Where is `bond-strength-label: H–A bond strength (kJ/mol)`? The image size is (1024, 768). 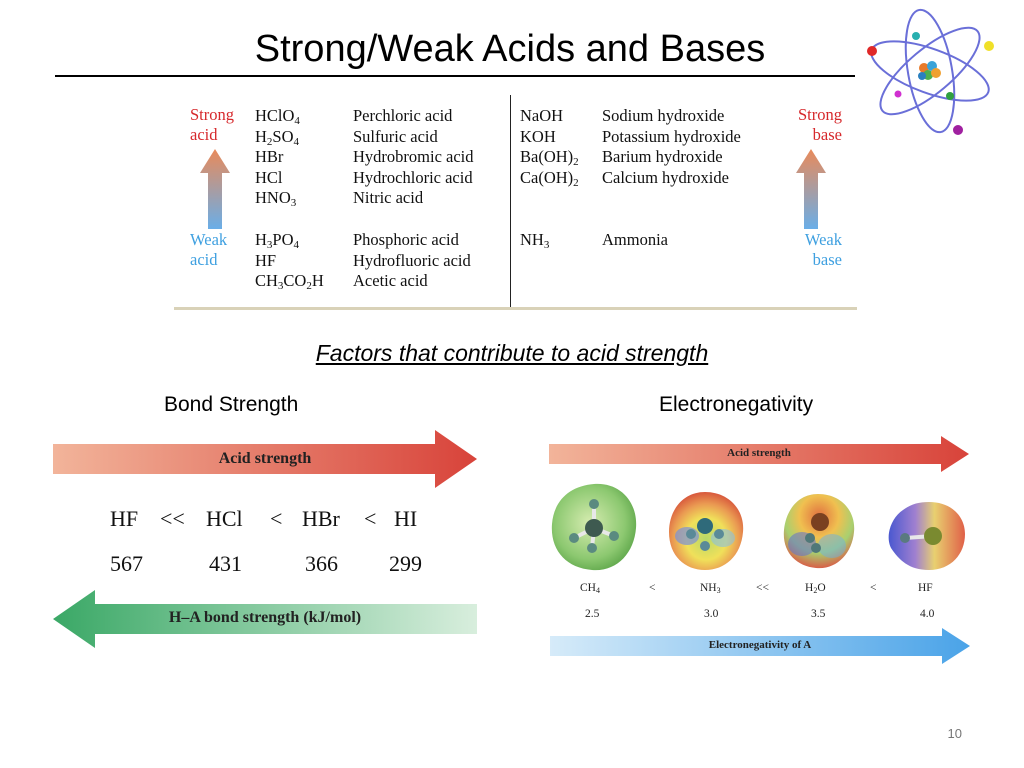 bond-strength-label: H–A bond strength (kJ/mol) is located at coordinates (265, 617).